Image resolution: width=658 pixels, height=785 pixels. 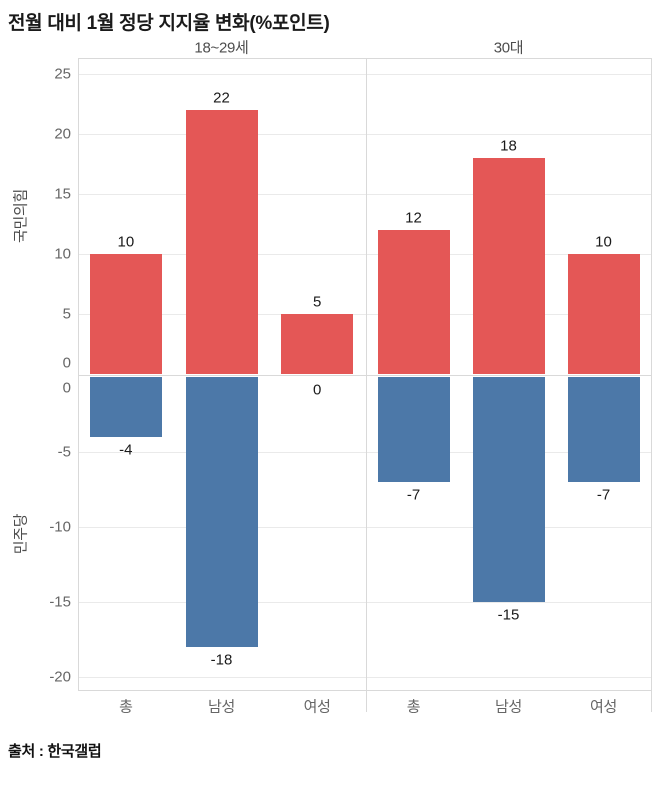 I want to click on facet-zero-line, so click(x=364, y=375).